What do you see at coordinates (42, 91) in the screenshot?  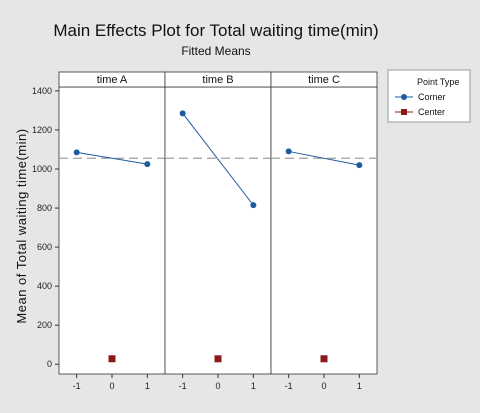 I see `y-tick-label: 1400` at bounding box center [42, 91].